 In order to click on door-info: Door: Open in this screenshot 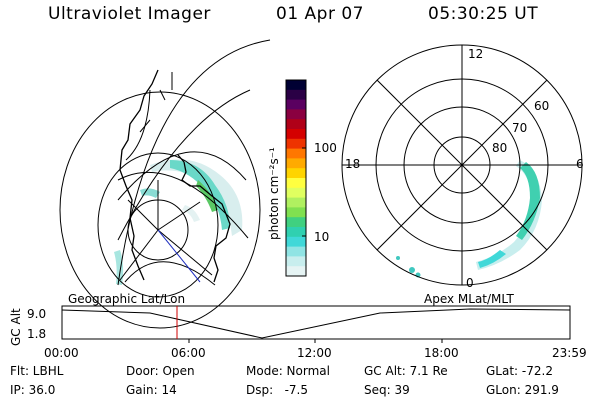, I will do `click(160, 371)`.